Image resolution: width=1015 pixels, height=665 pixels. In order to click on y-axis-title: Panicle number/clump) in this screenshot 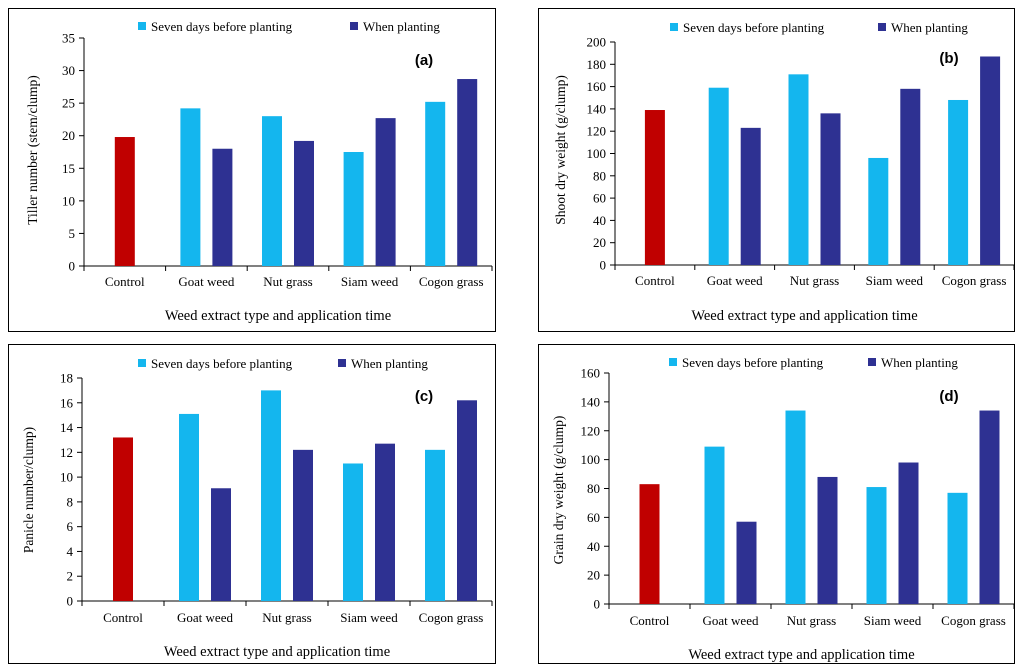, I will do `click(28, 490)`.